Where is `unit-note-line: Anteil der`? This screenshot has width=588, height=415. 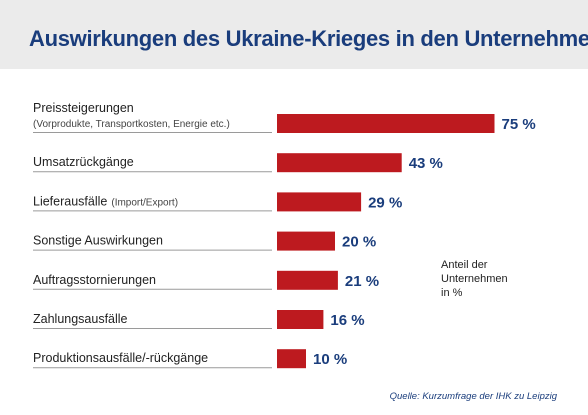 unit-note-line: Anteil der is located at coordinates (464, 265).